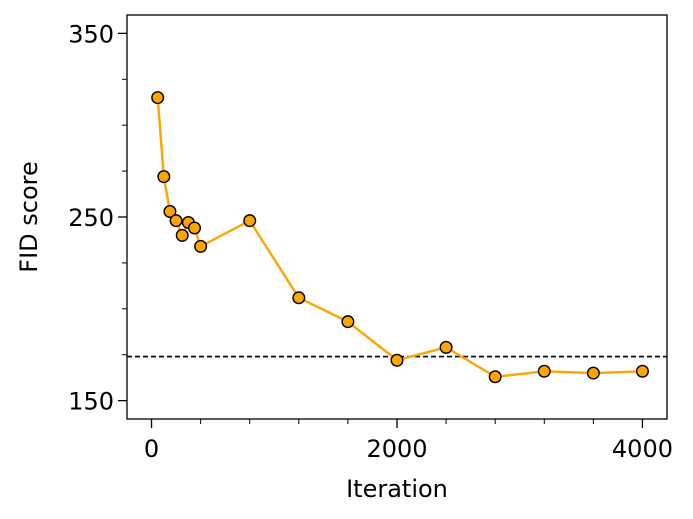  Describe the element at coordinates (29, 216) in the screenshot. I see `y-axis-label: FID score` at that location.